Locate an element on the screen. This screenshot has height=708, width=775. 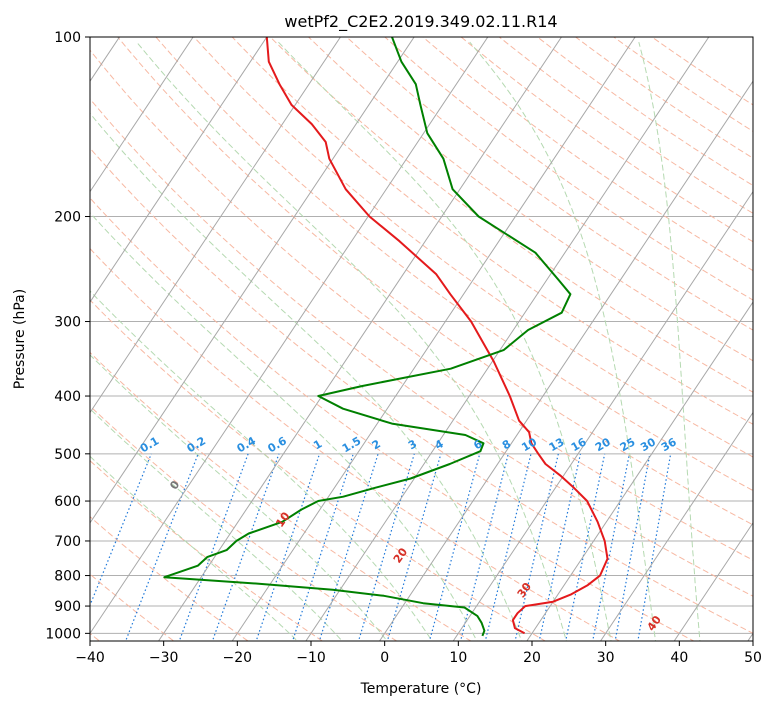
mixing-ratio-label: 0.4 is located at coordinates (247, 444).